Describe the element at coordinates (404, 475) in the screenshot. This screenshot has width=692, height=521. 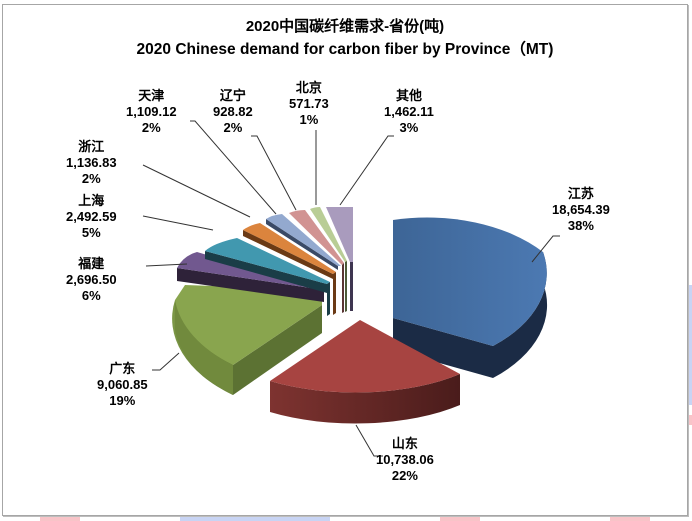
I see `label-percent: 22%` at that location.